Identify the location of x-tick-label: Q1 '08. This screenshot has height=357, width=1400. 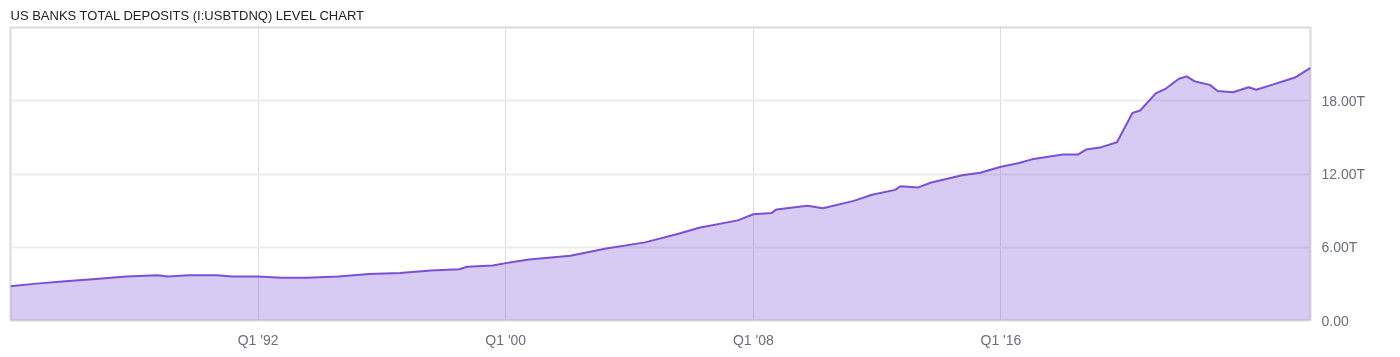
(753, 339).